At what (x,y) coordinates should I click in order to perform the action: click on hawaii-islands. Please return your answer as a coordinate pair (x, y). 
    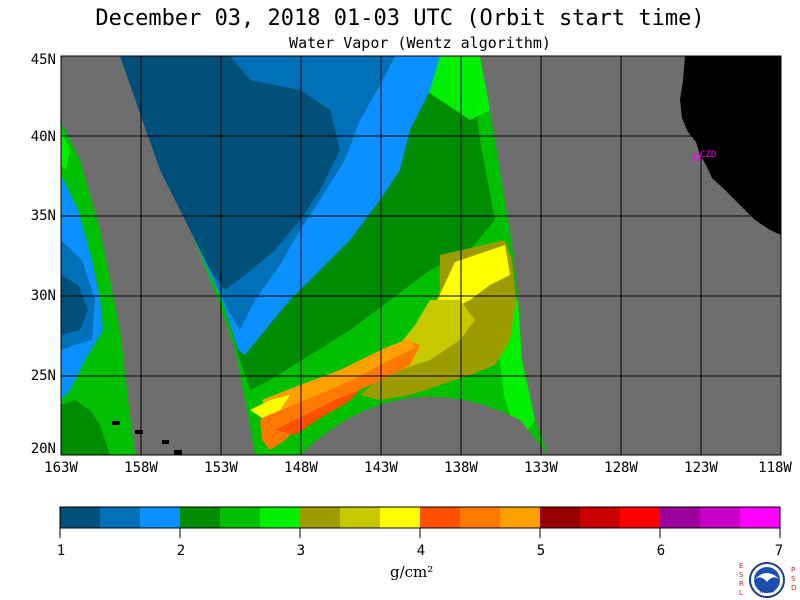
    Looking at the image, I should click on (147, 438).